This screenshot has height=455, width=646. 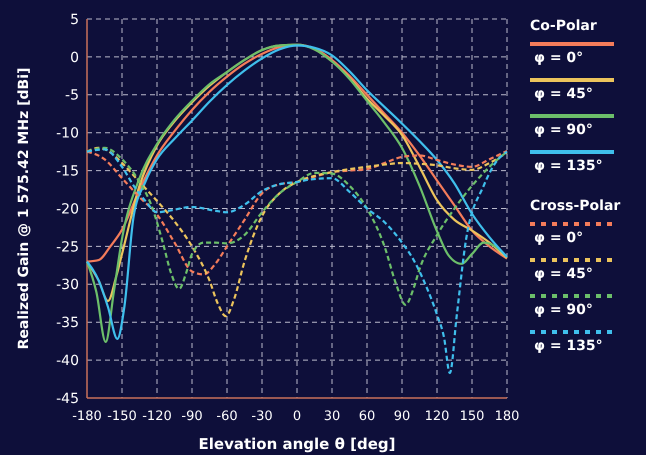 I want to click on x-tick-label: -120, so click(x=157, y=416).